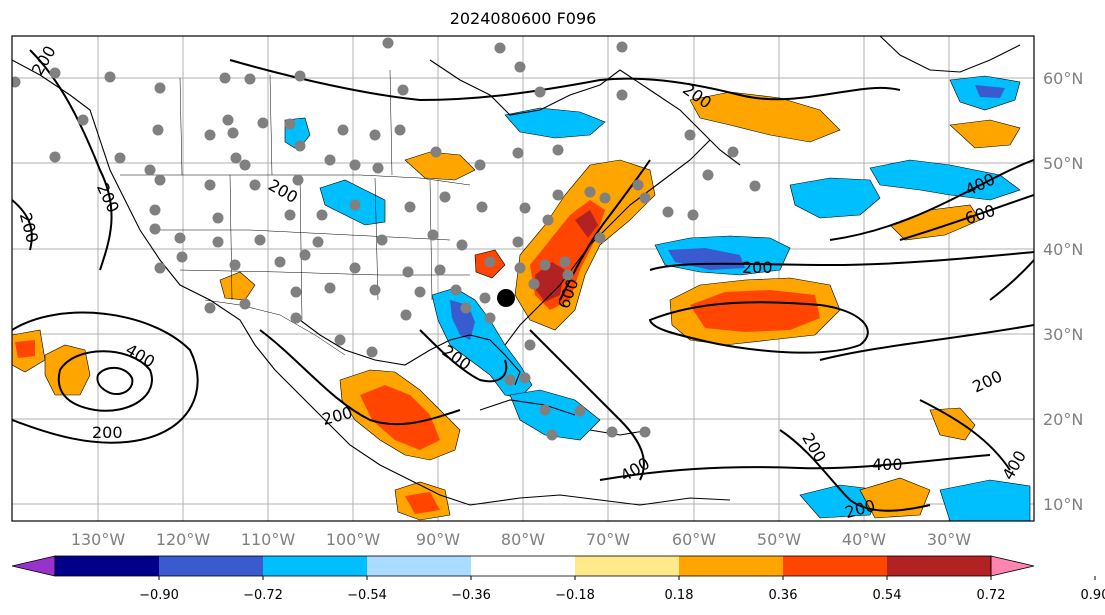  Describe the element at coordinates (945, 180) in the screenshot. I see `shade-blue-atl2` at that location.